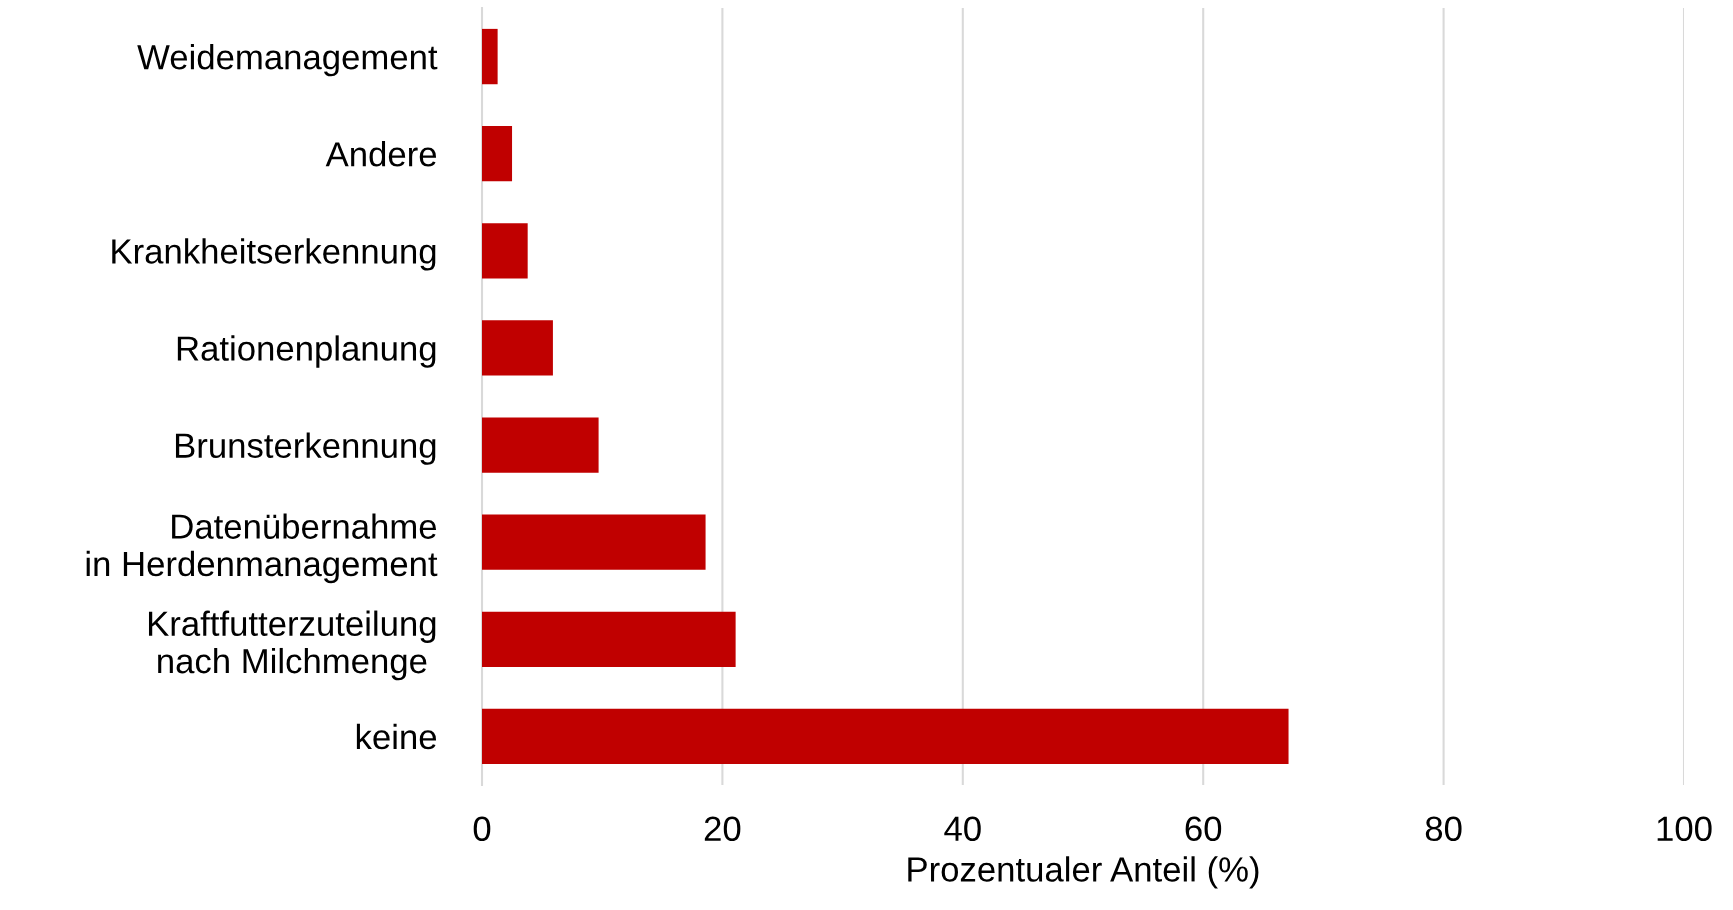  I want to click on y-tick-label: Brunsterkennung, so click(305, 448).